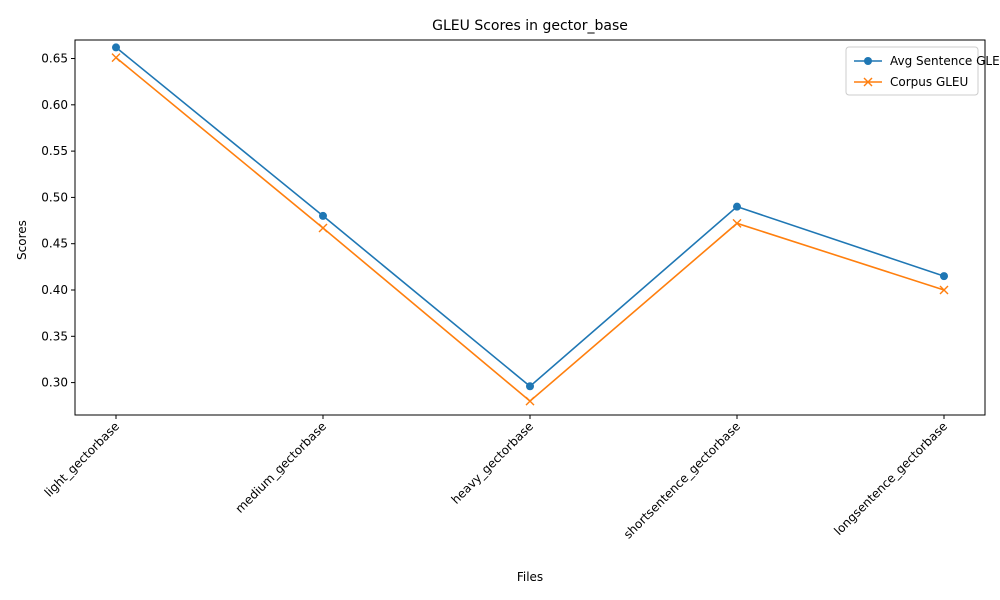  What do you see at coordinates (945, 61) in the screenshot?
I see `legend-label: Avg Sentence GLEU` at bounding box center [945, 61].